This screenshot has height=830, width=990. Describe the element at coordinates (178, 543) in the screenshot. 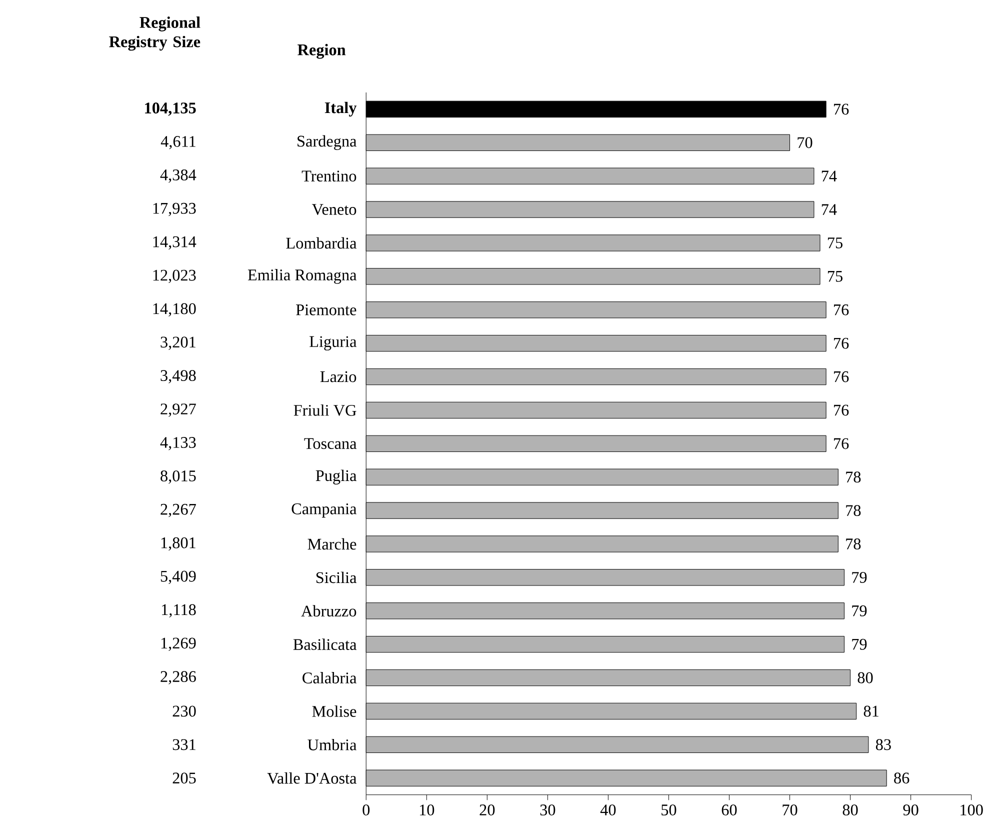

I see `text: 1,801` at that location.